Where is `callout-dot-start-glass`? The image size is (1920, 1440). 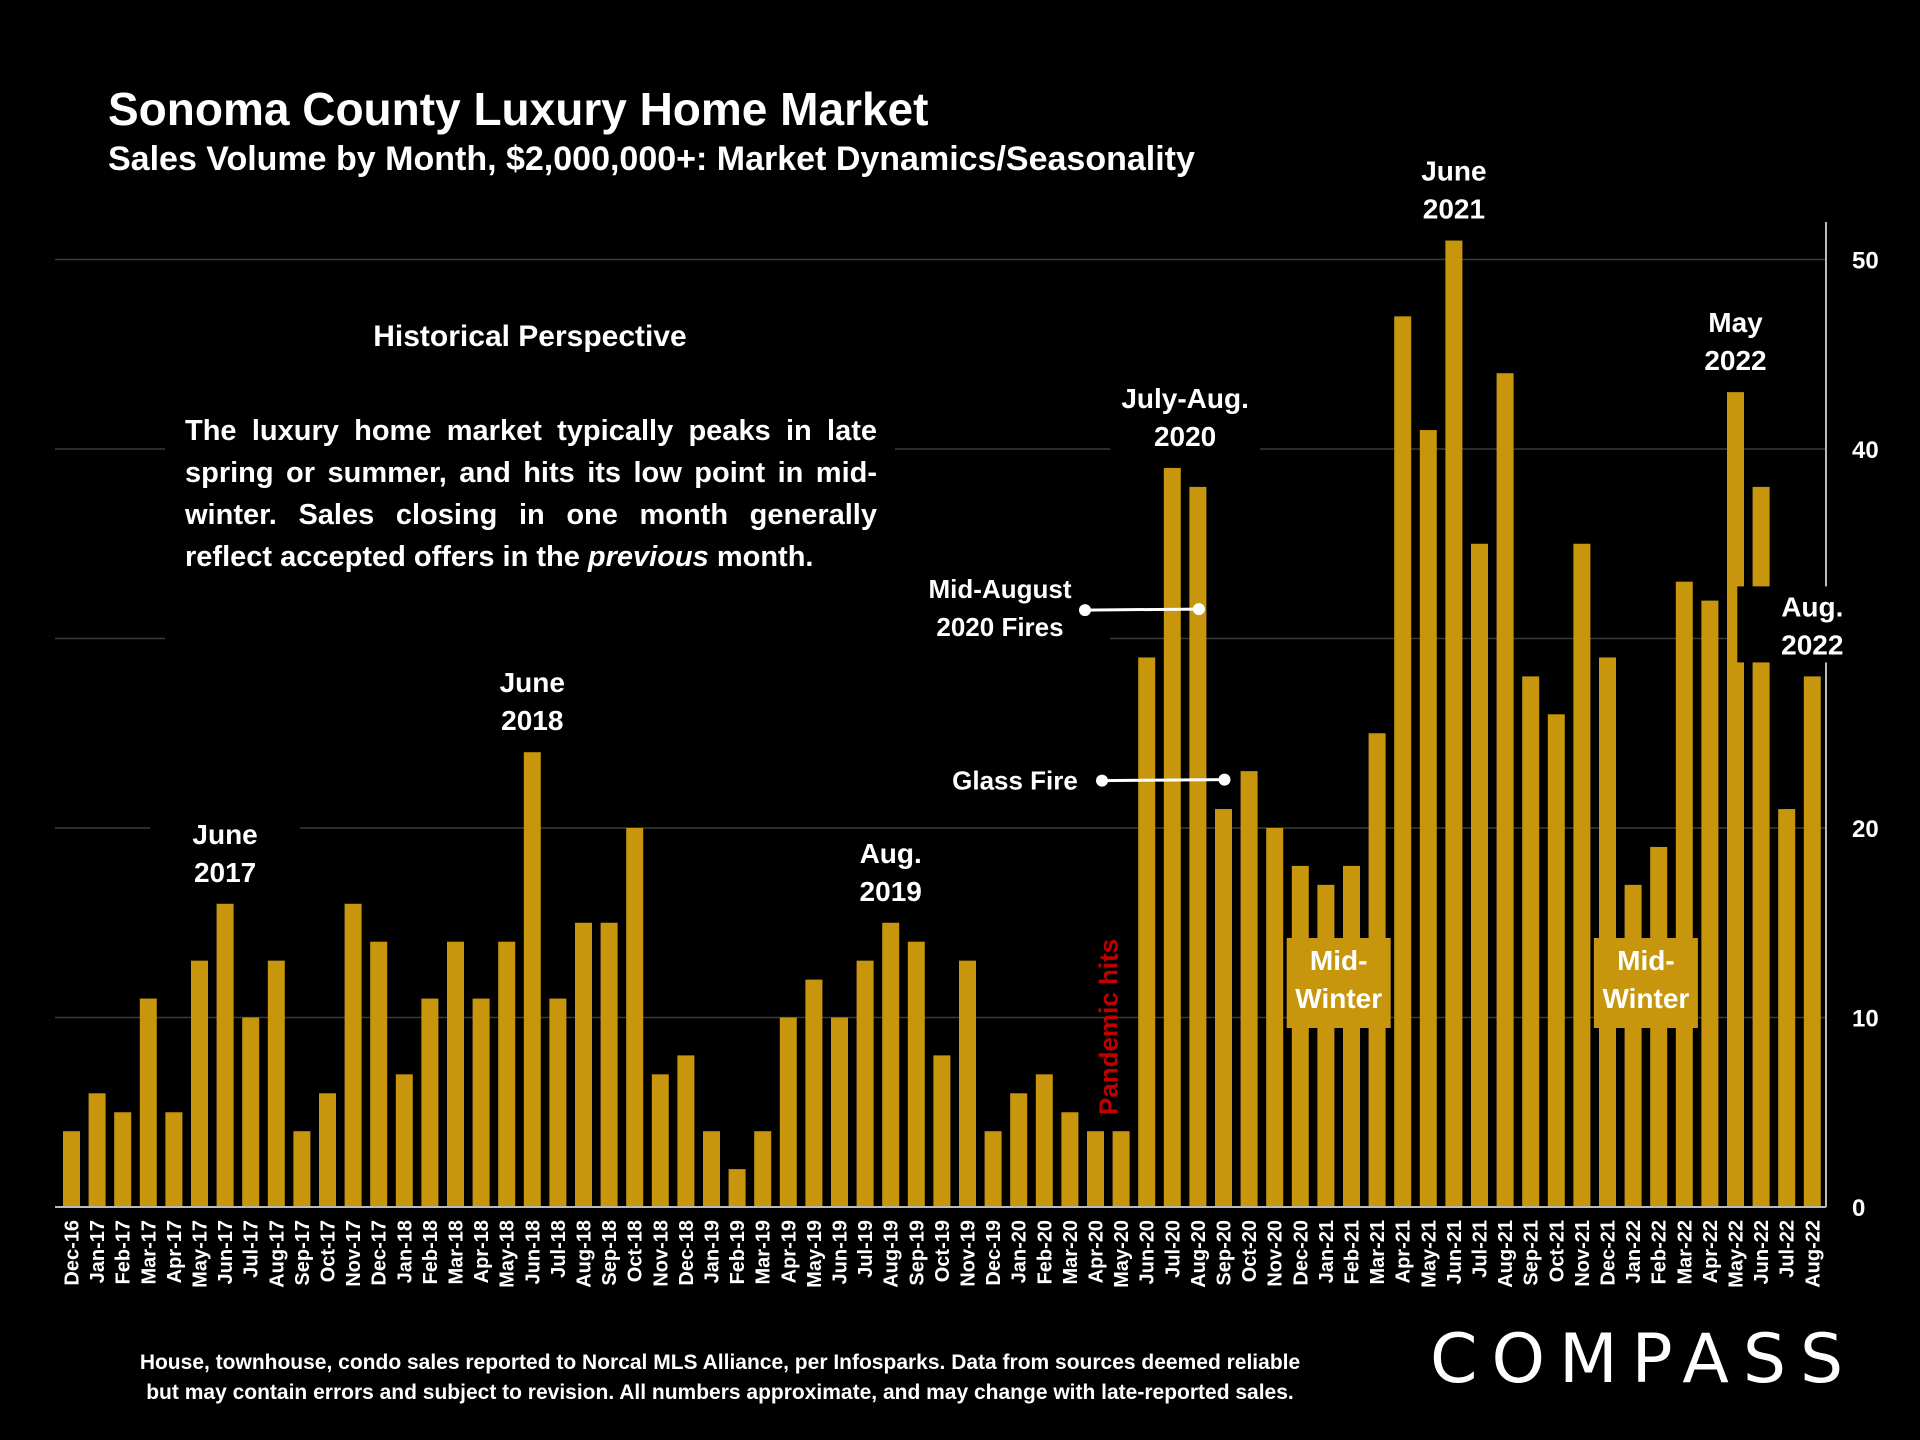 callout-dot-start-glass is located at coordinates (1102, 780).